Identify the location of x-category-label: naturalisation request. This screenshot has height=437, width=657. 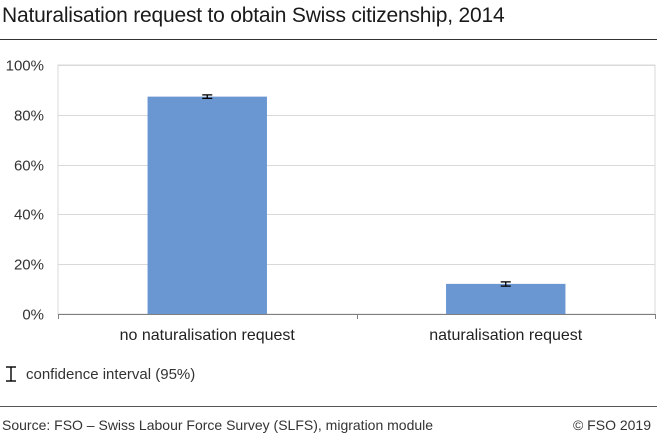
(506, 335).